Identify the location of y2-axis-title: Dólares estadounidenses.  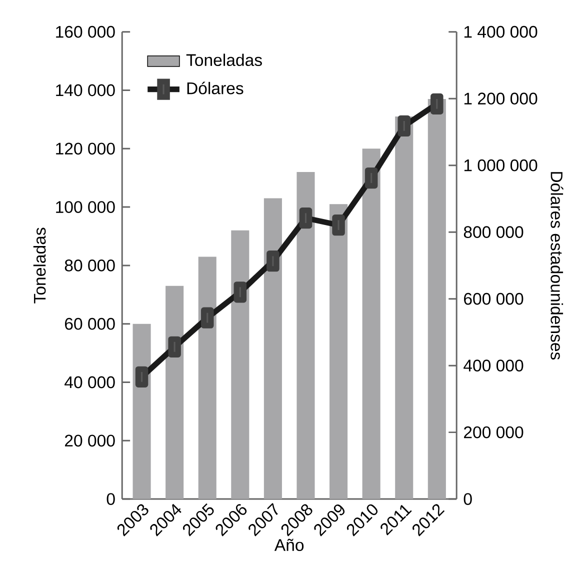
(557, 266).